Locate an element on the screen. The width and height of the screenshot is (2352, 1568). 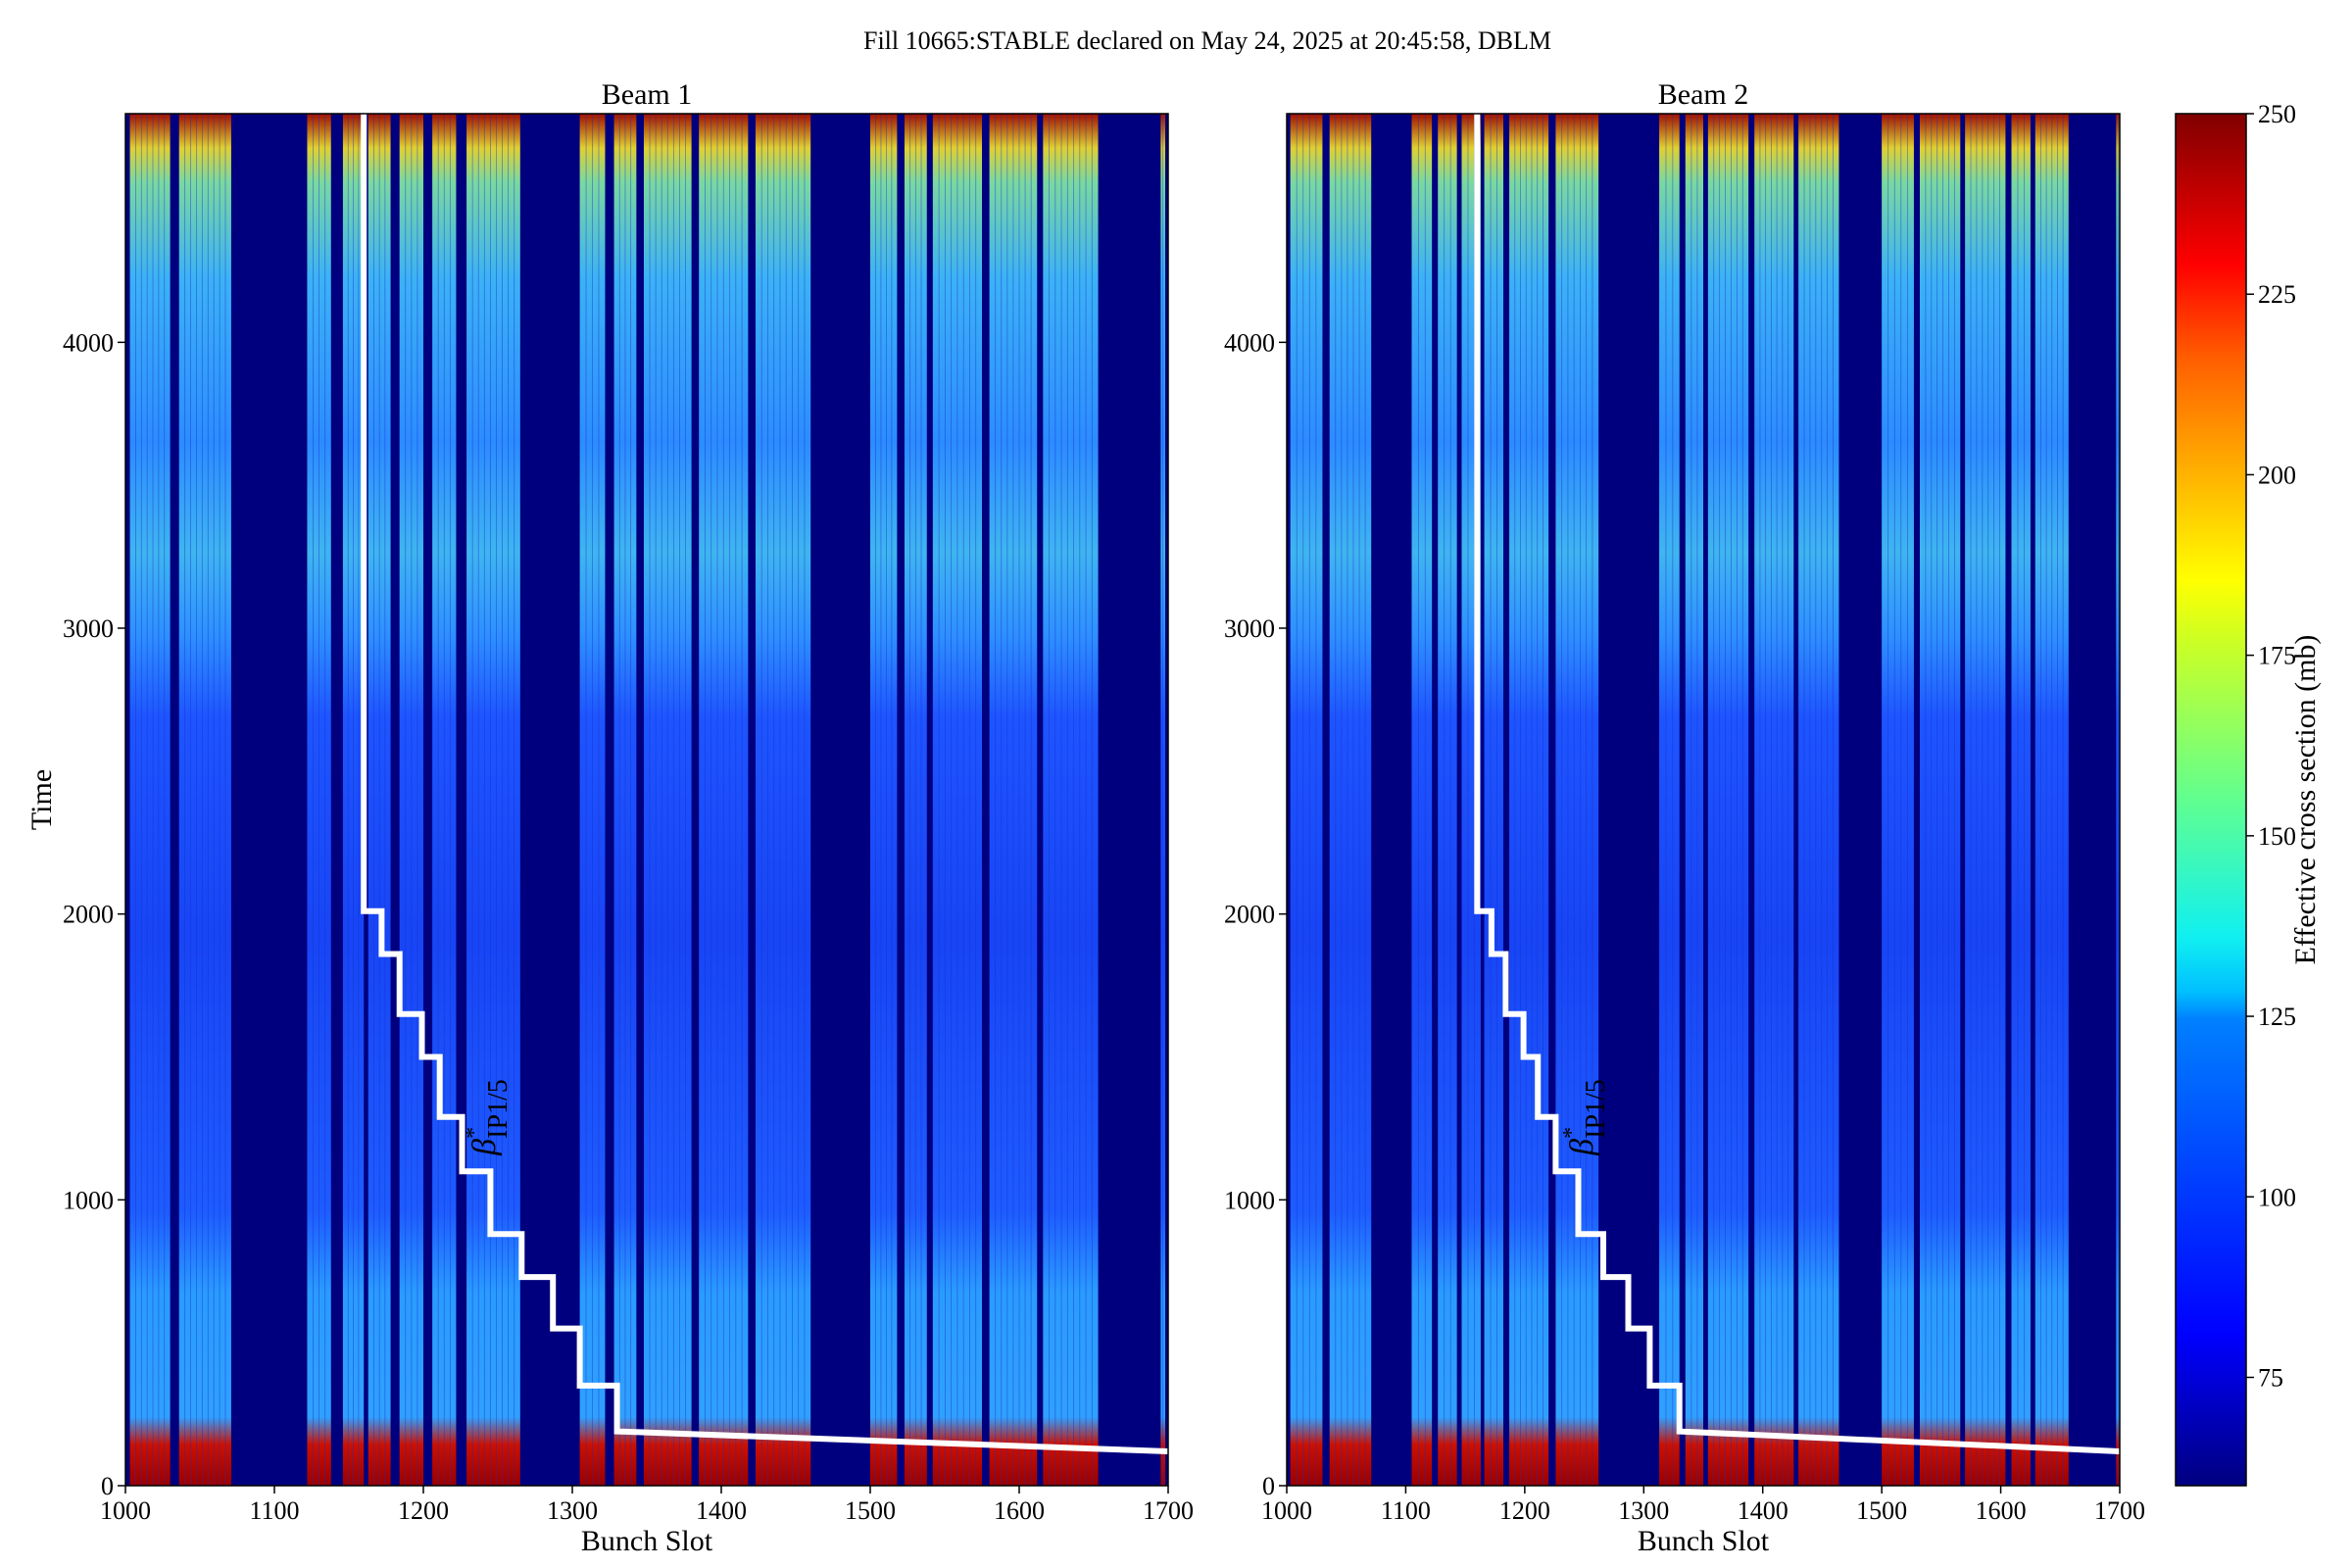
colorbar-tick-label: 250 is located at coordinates (2277, 114).